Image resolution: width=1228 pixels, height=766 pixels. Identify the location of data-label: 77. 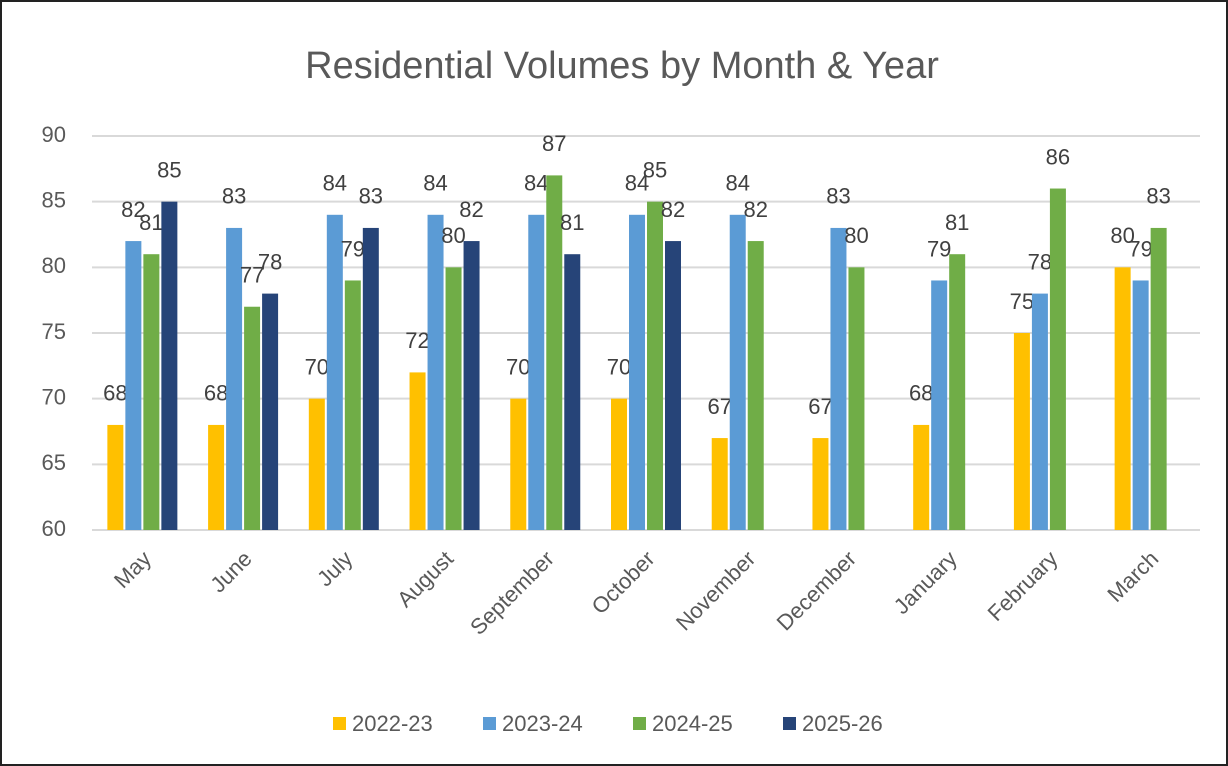
(252, 275).